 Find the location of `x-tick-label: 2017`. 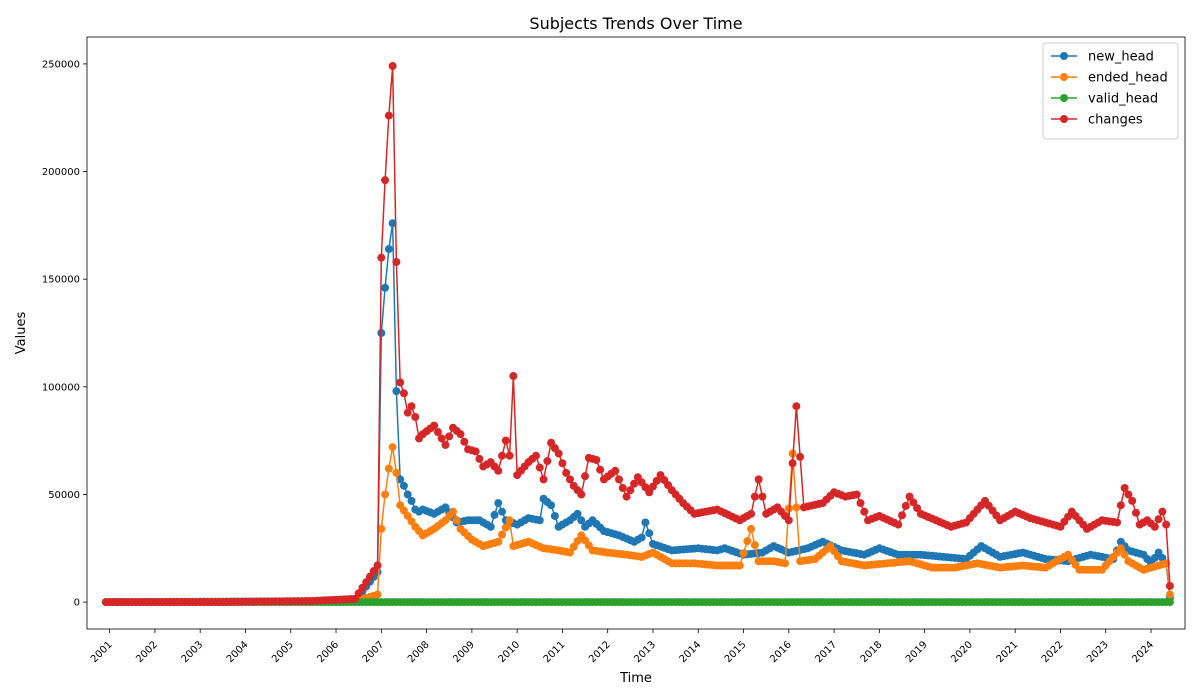

x-tick-label: 2017 is located at coordinates (826, 652).